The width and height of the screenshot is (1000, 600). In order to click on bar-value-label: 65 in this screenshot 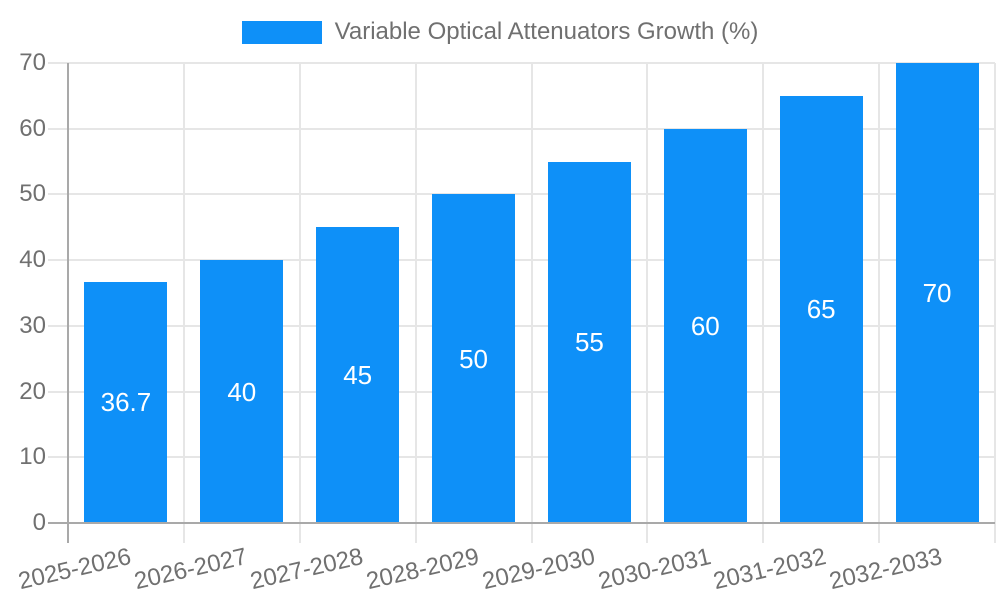, I will do `click(821, 309)`.